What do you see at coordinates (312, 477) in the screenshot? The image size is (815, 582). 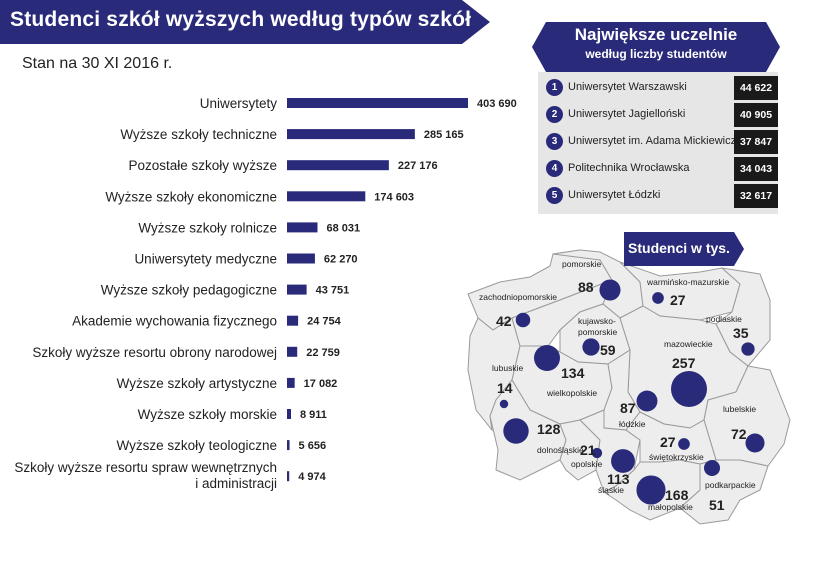 I see `value-label-12: 4 974` at bounding box center [312, 477].